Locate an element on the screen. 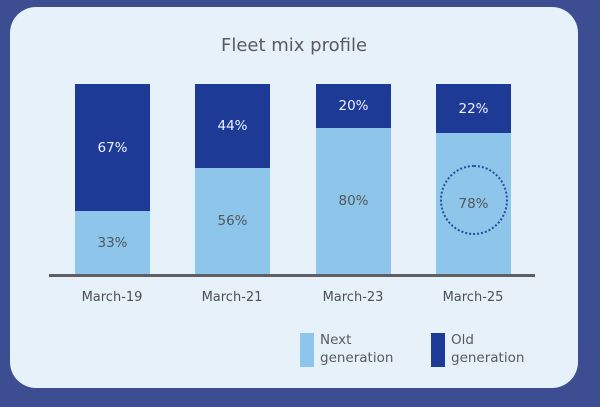  bar-march-19: 67% 33% is located at coordinates (112, 179).